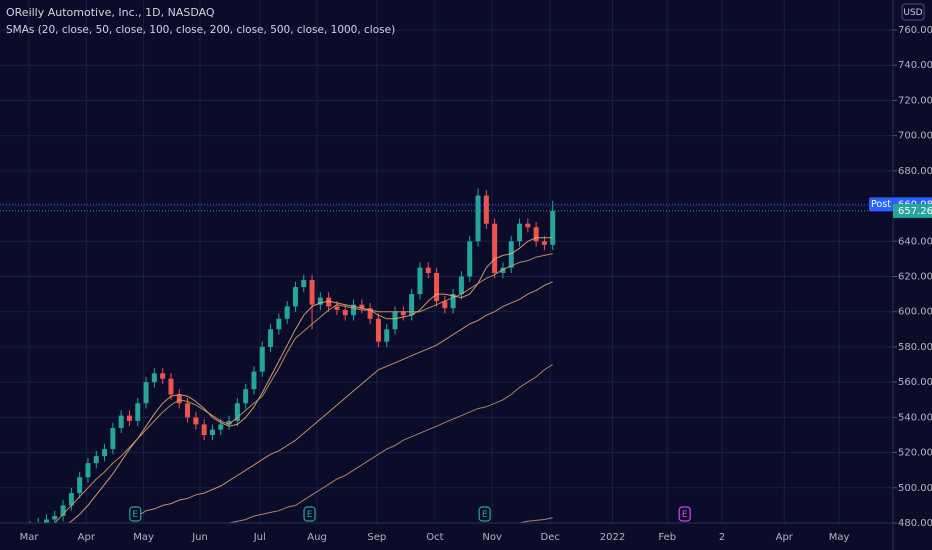 This screenshot has height=550, width=932. What do you see at coordinates (667, 537) in the screenshot?
I see `x-tick-label: Feb` at bounding box center [667, 537].